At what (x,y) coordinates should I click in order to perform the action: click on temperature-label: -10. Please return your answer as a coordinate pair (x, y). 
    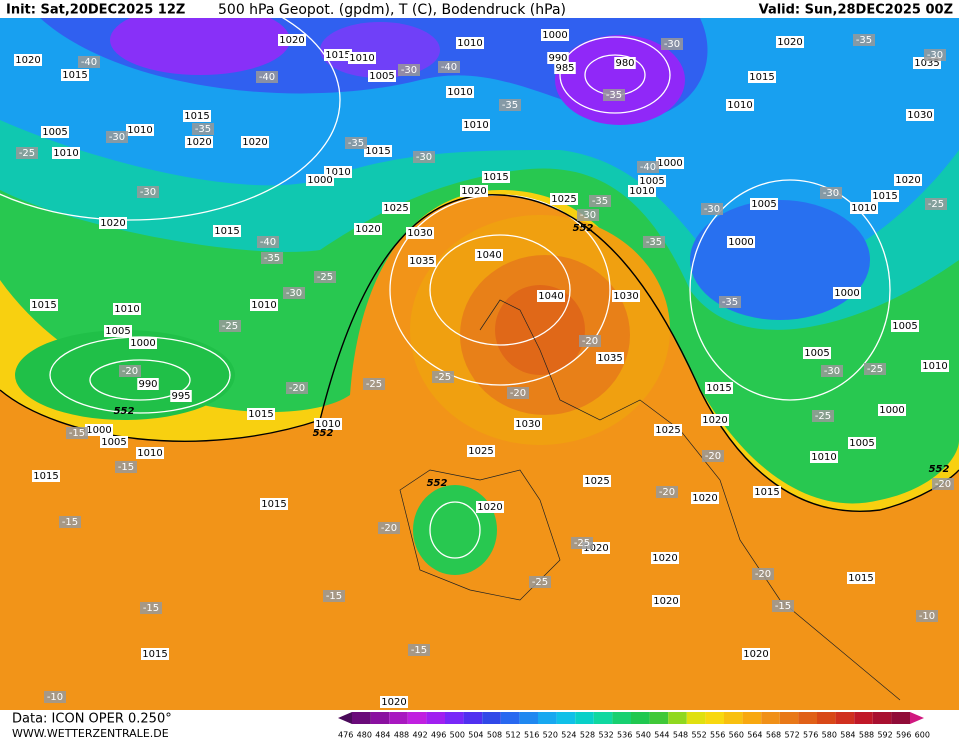
    Looking at the image, I should click on (927, 616).